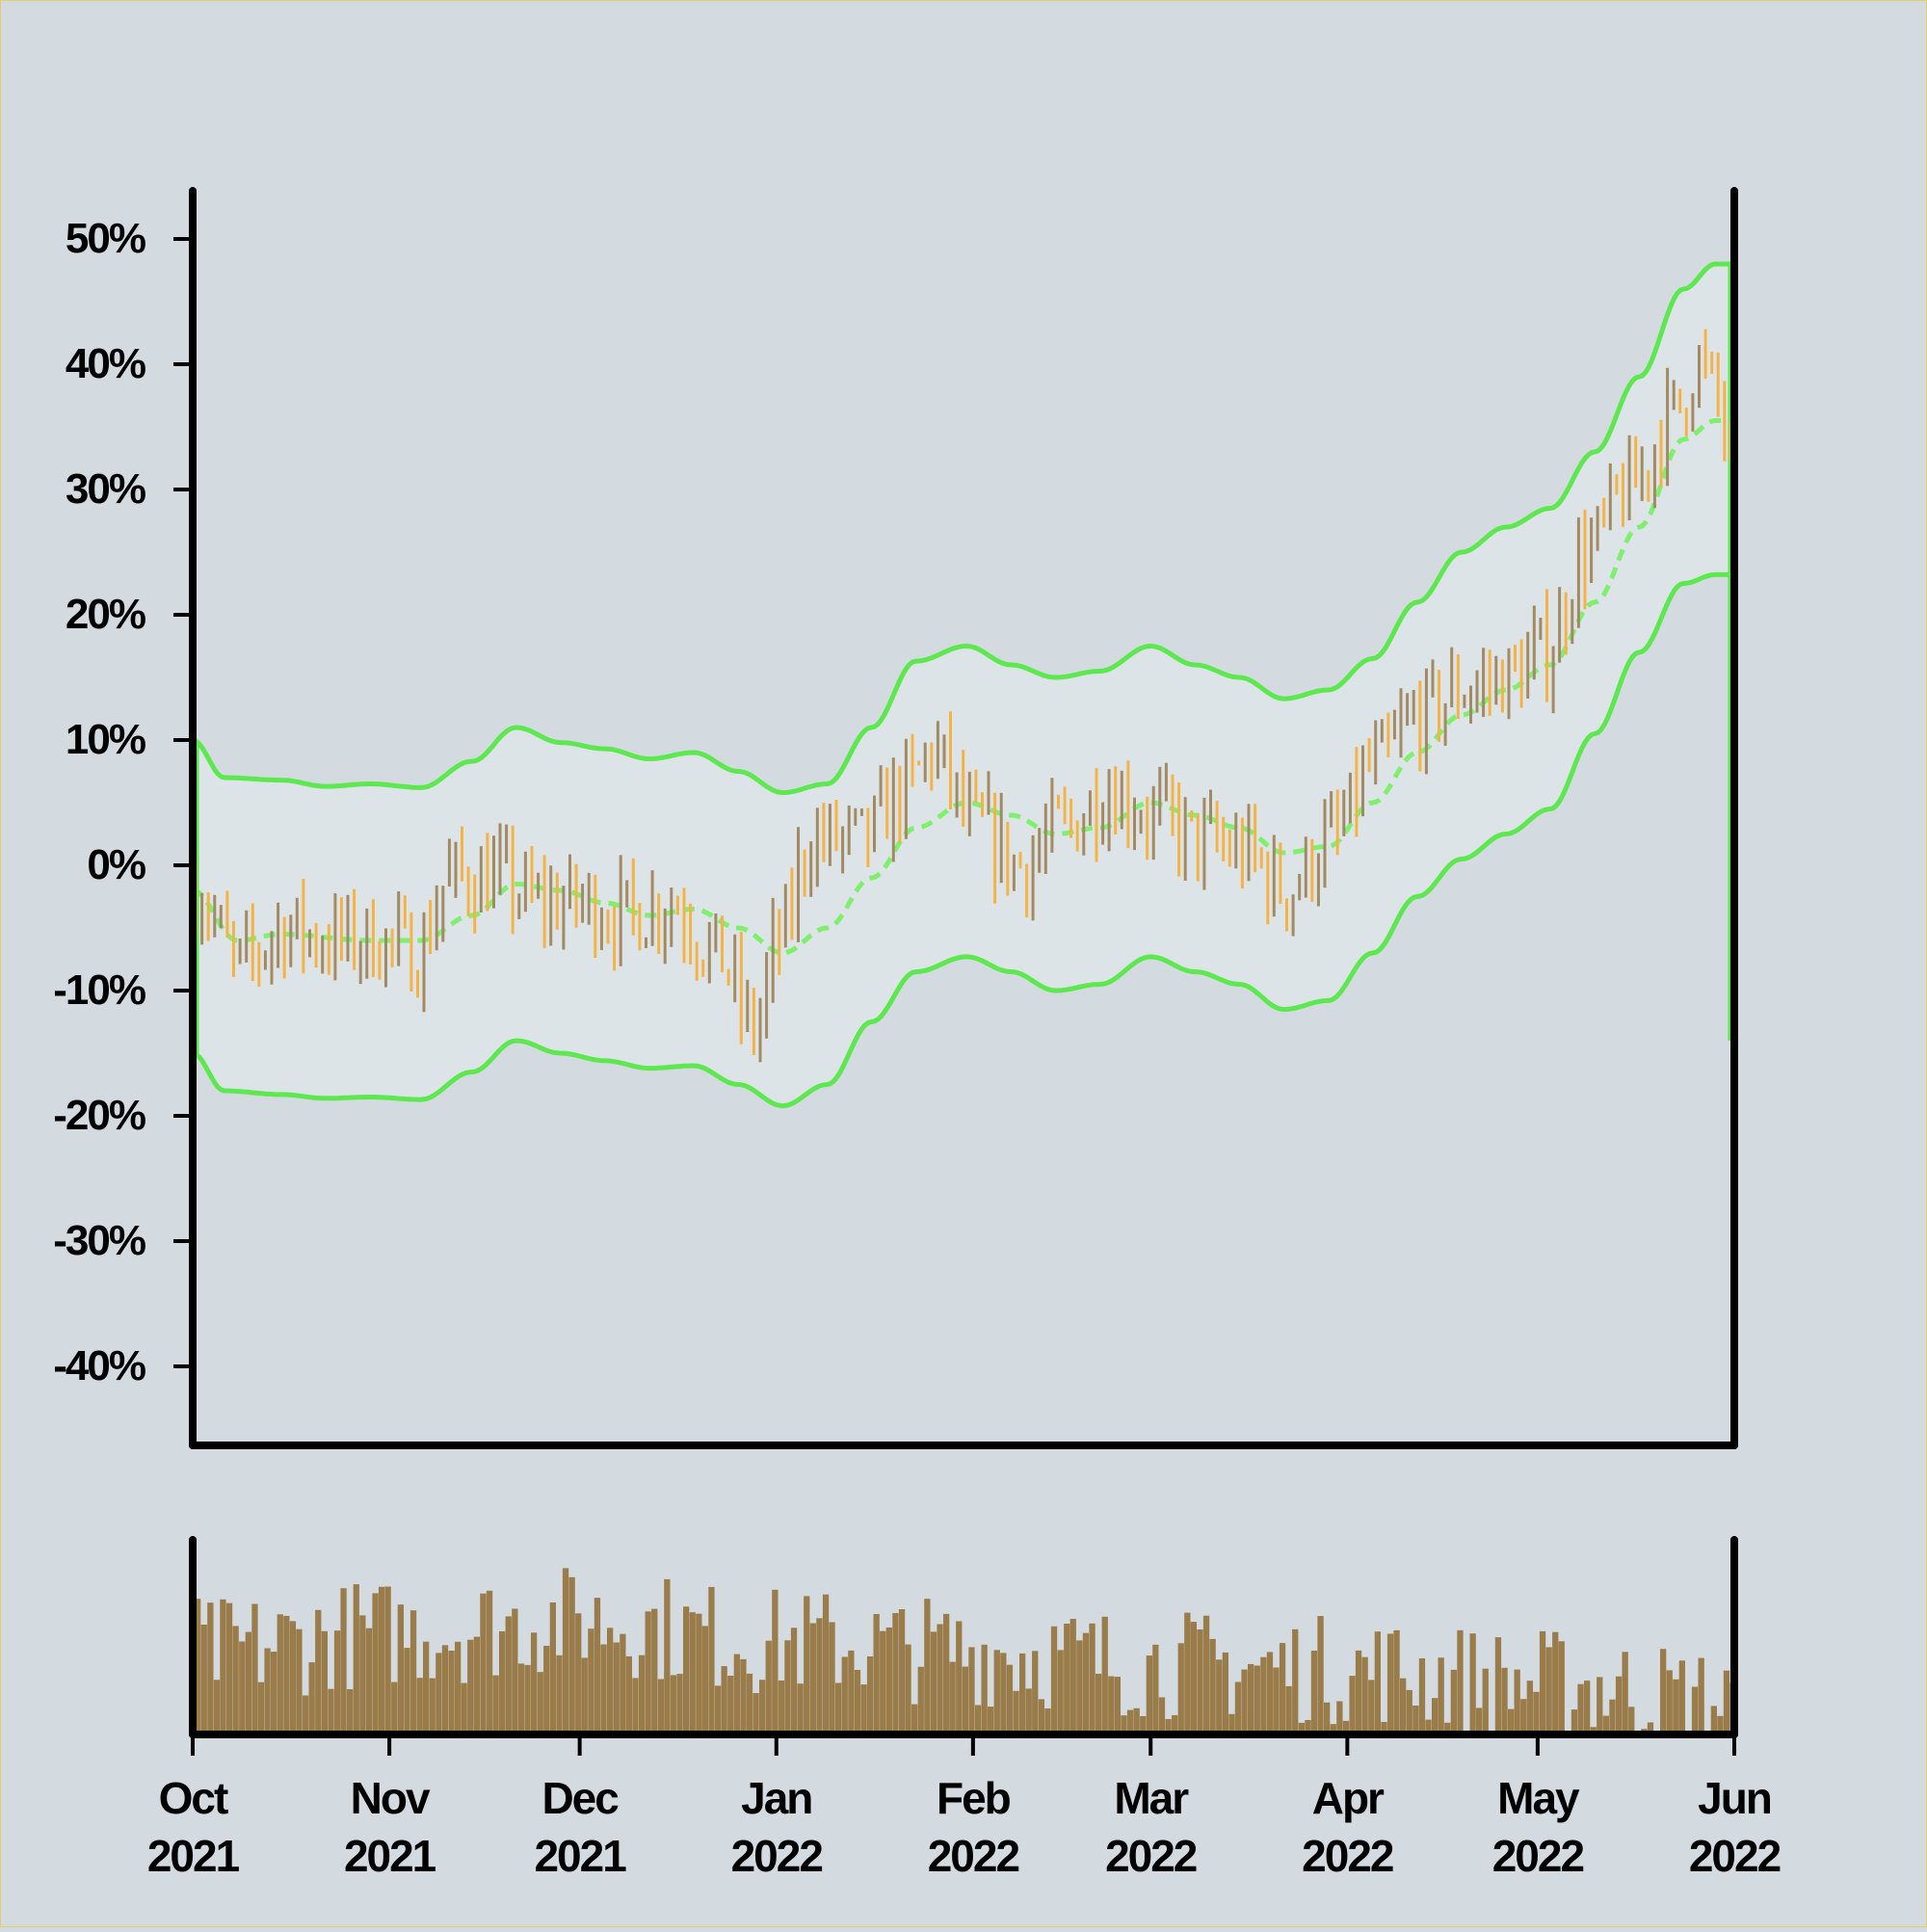 The height and width of the screenshot is (1932, 1927). What do you see at coordinates (777, 1856) in the screenshot?
I see `x-tick-year: 2022` at bounding box center [777, 1856].